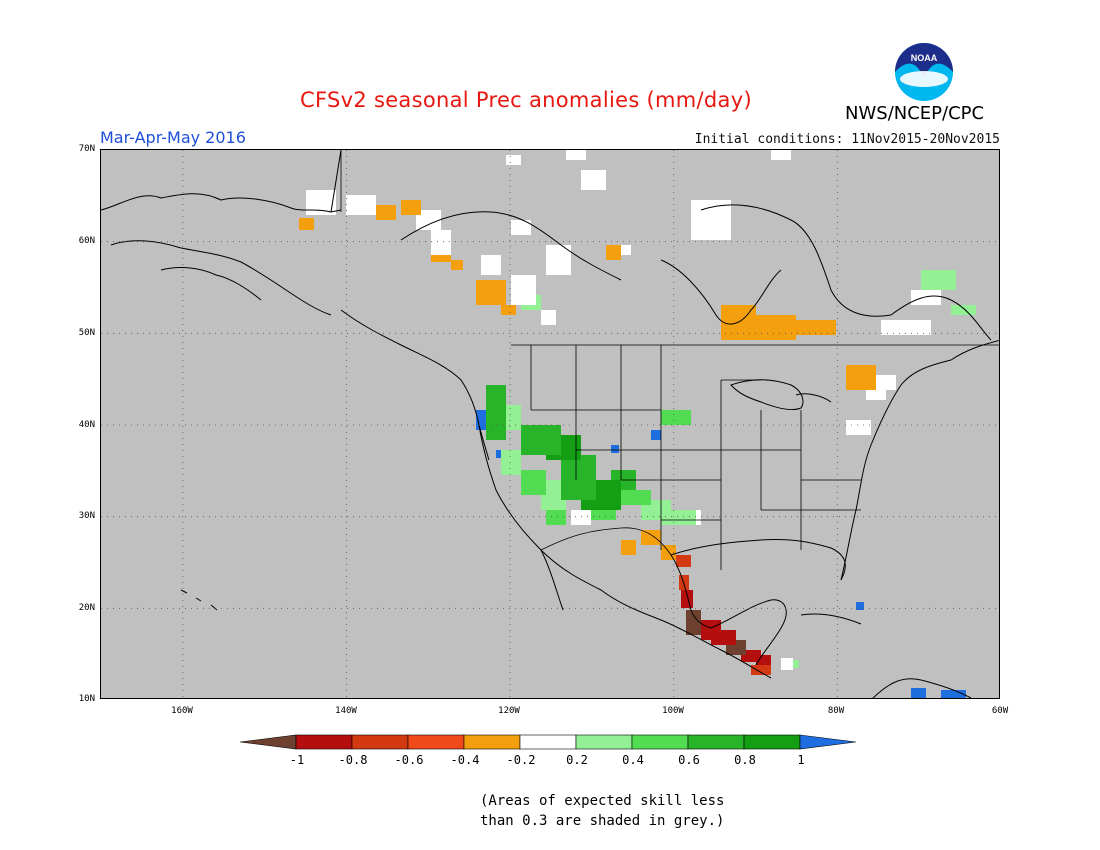  Describe the element at coordinates (548, 742) in the screenshot. I see `colorbar` at that location.